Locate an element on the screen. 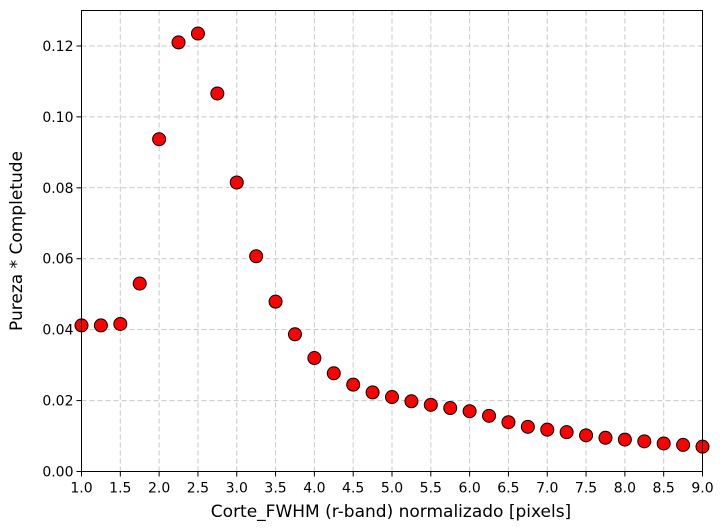 The width and height of the screenshot is (724, 532). y-axis-label: Pureza * Completude is located at coordinates (17, 241).